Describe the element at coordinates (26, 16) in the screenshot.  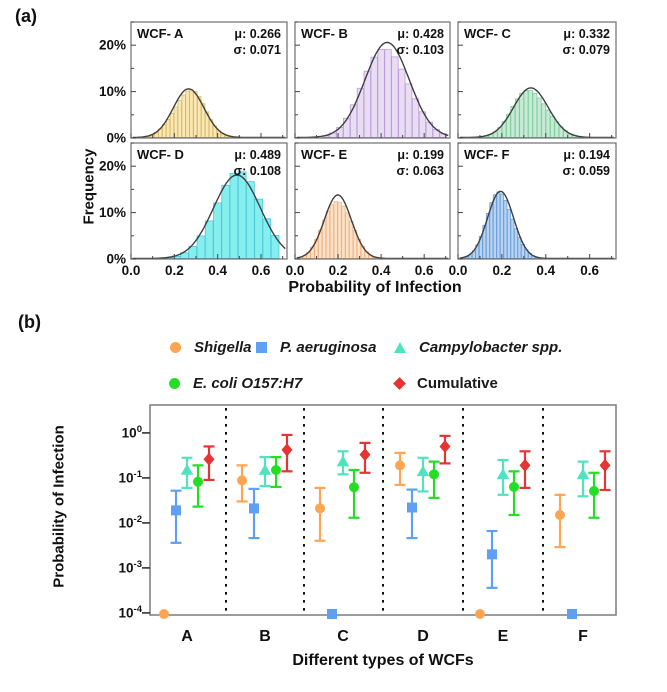
I see `panel-a-label: (a)` at that location.